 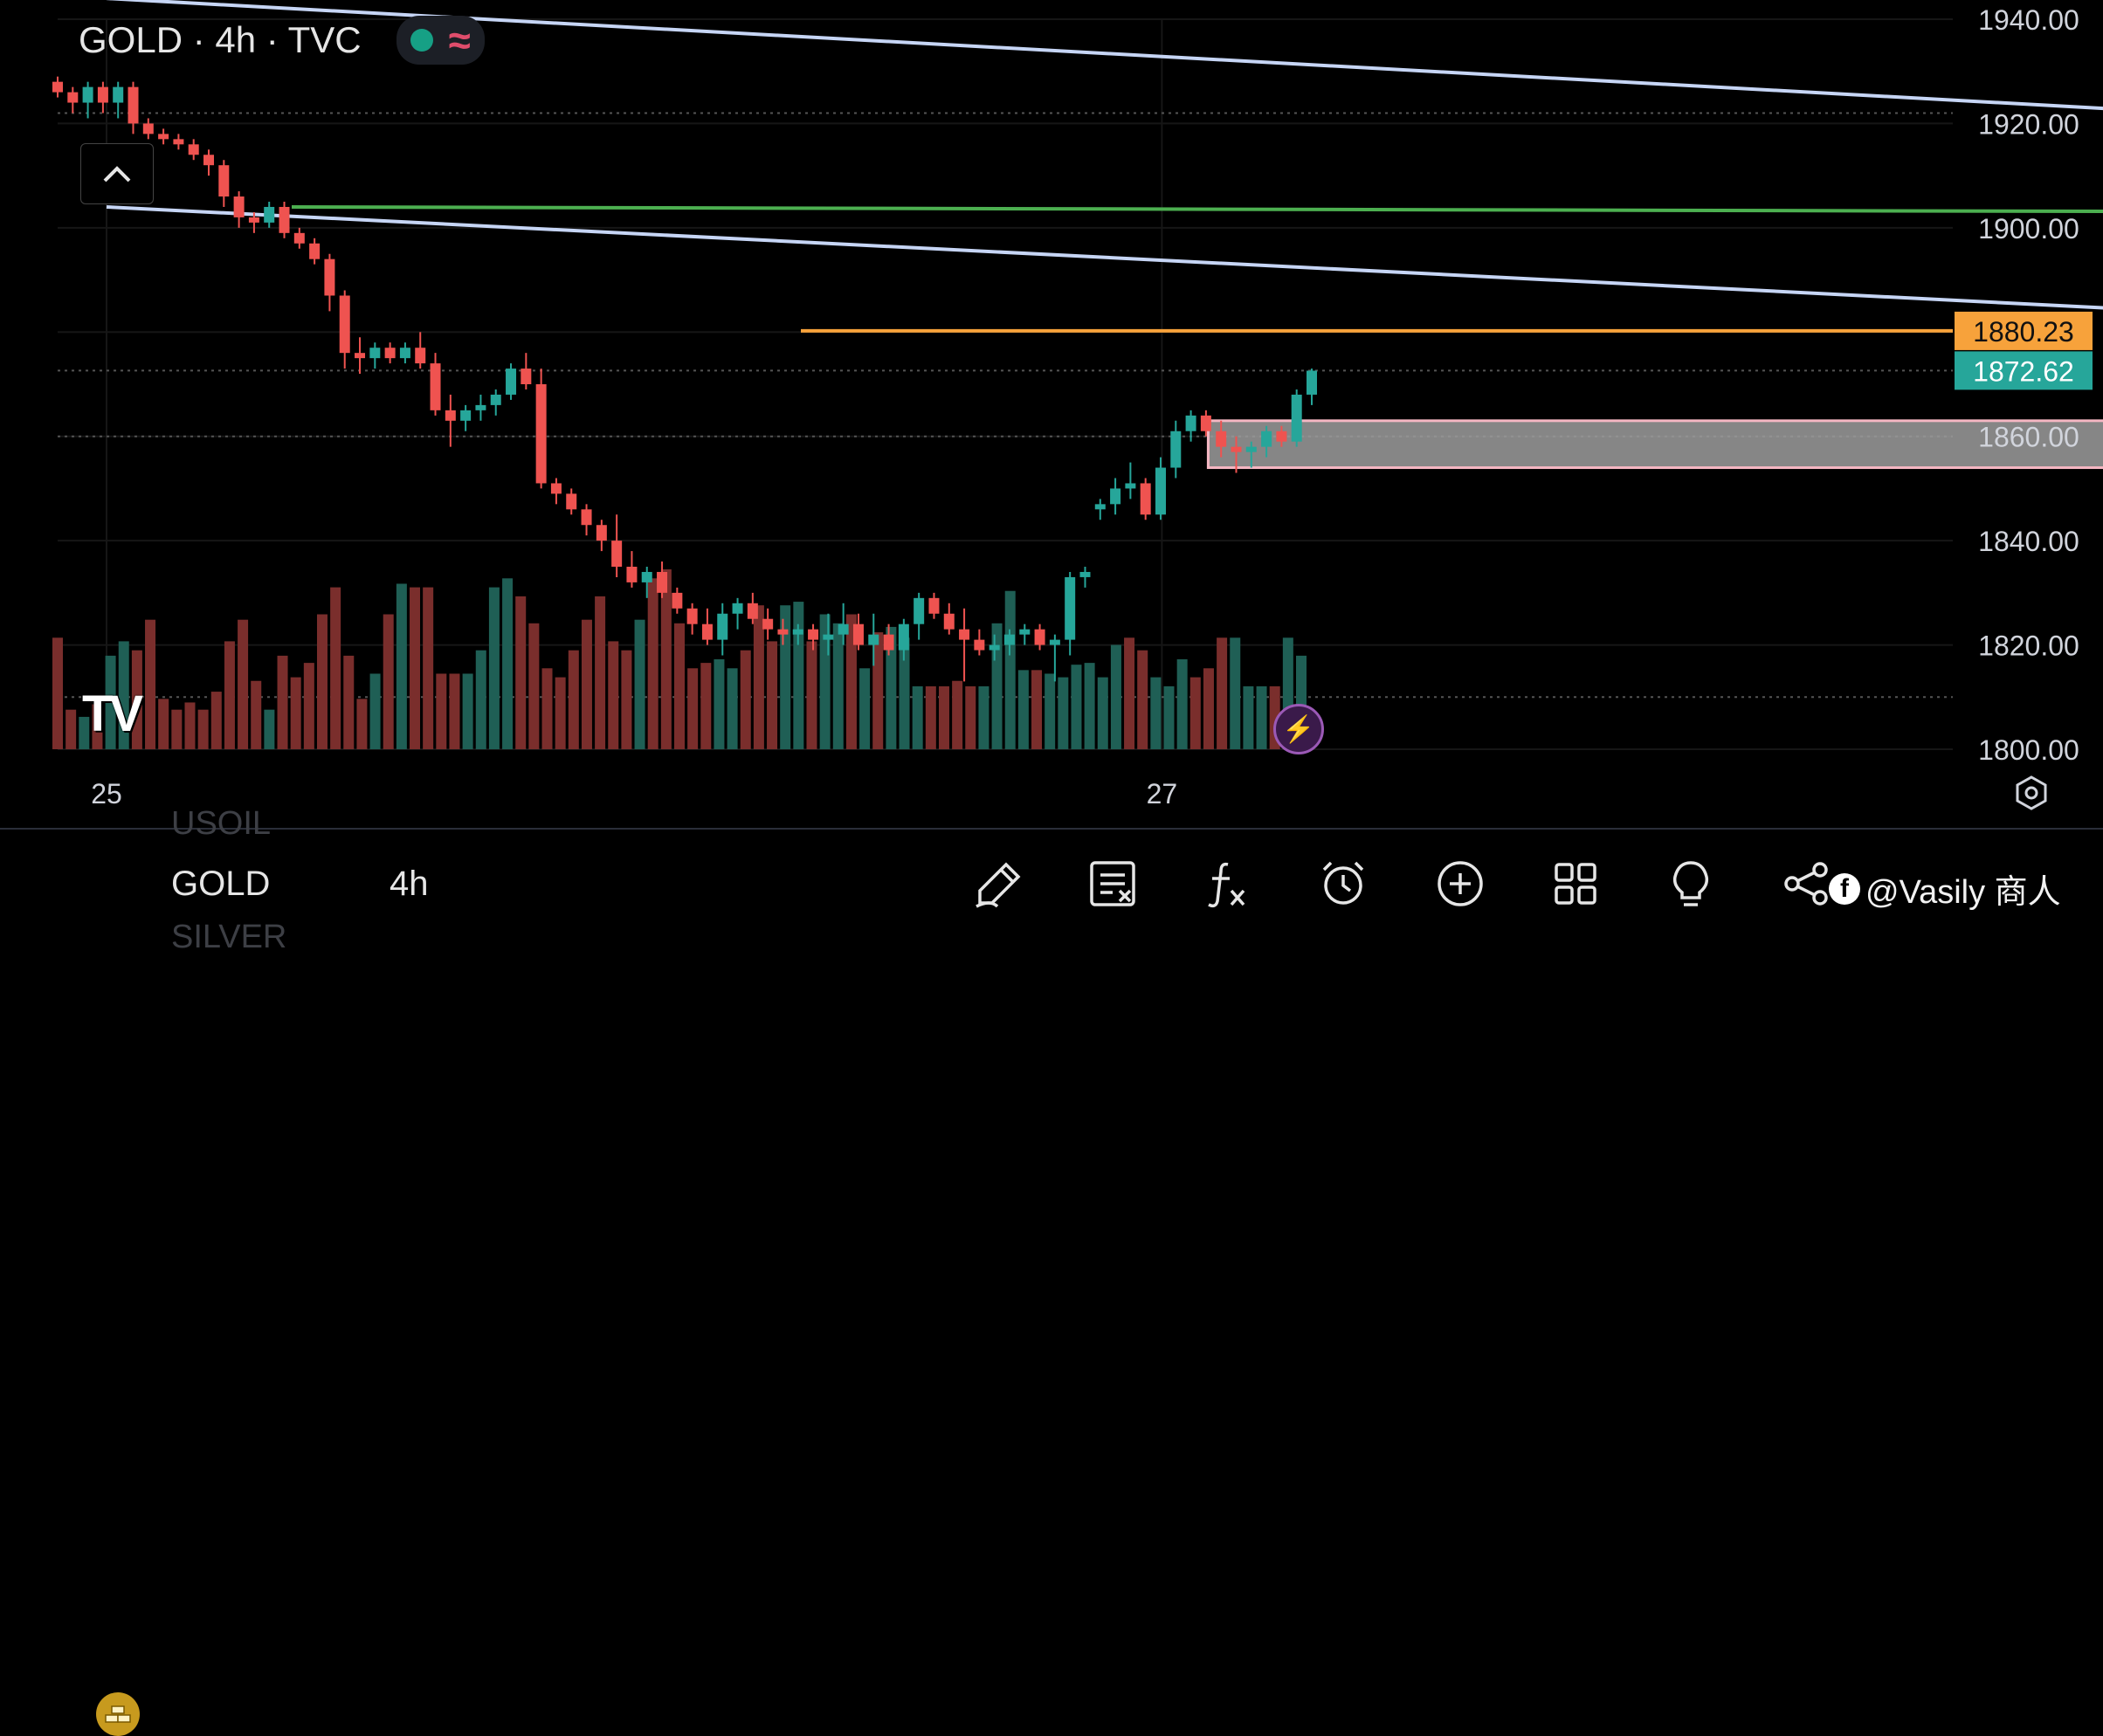 What do you see at coordinates (220, 39) in the screenshot?
I see `chart-title: GOLD · 4h · TVC` at bounding box center [220, 39].